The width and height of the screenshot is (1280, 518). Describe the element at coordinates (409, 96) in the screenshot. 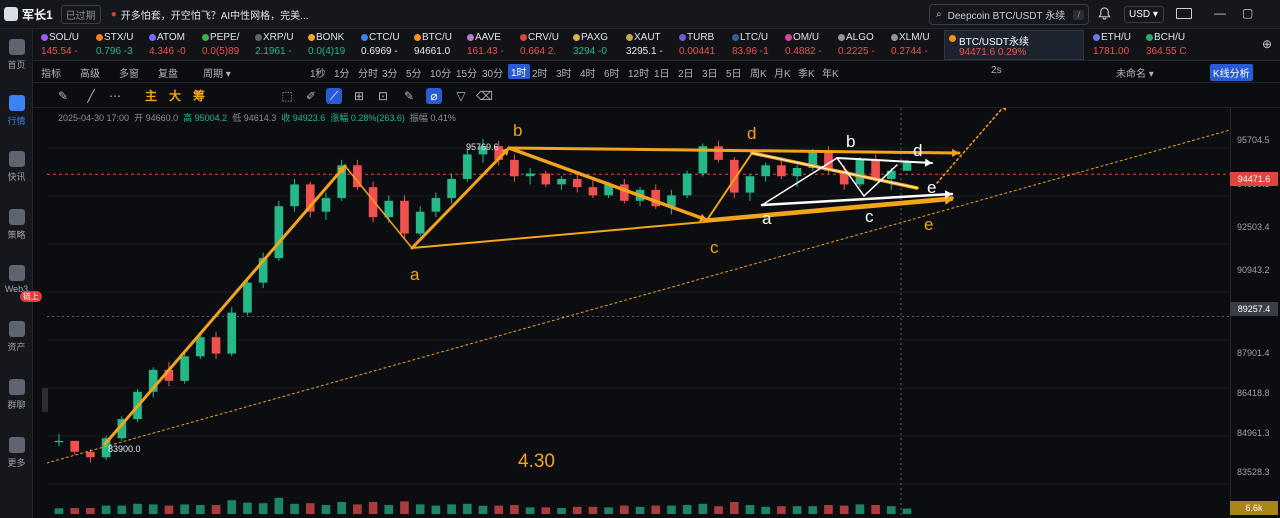

I see `note-icon: ✎` at that location.